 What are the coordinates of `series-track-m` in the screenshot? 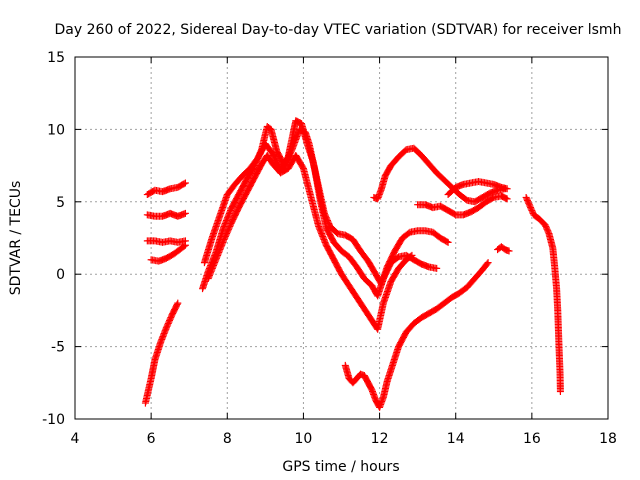 It's located at (503, 249).